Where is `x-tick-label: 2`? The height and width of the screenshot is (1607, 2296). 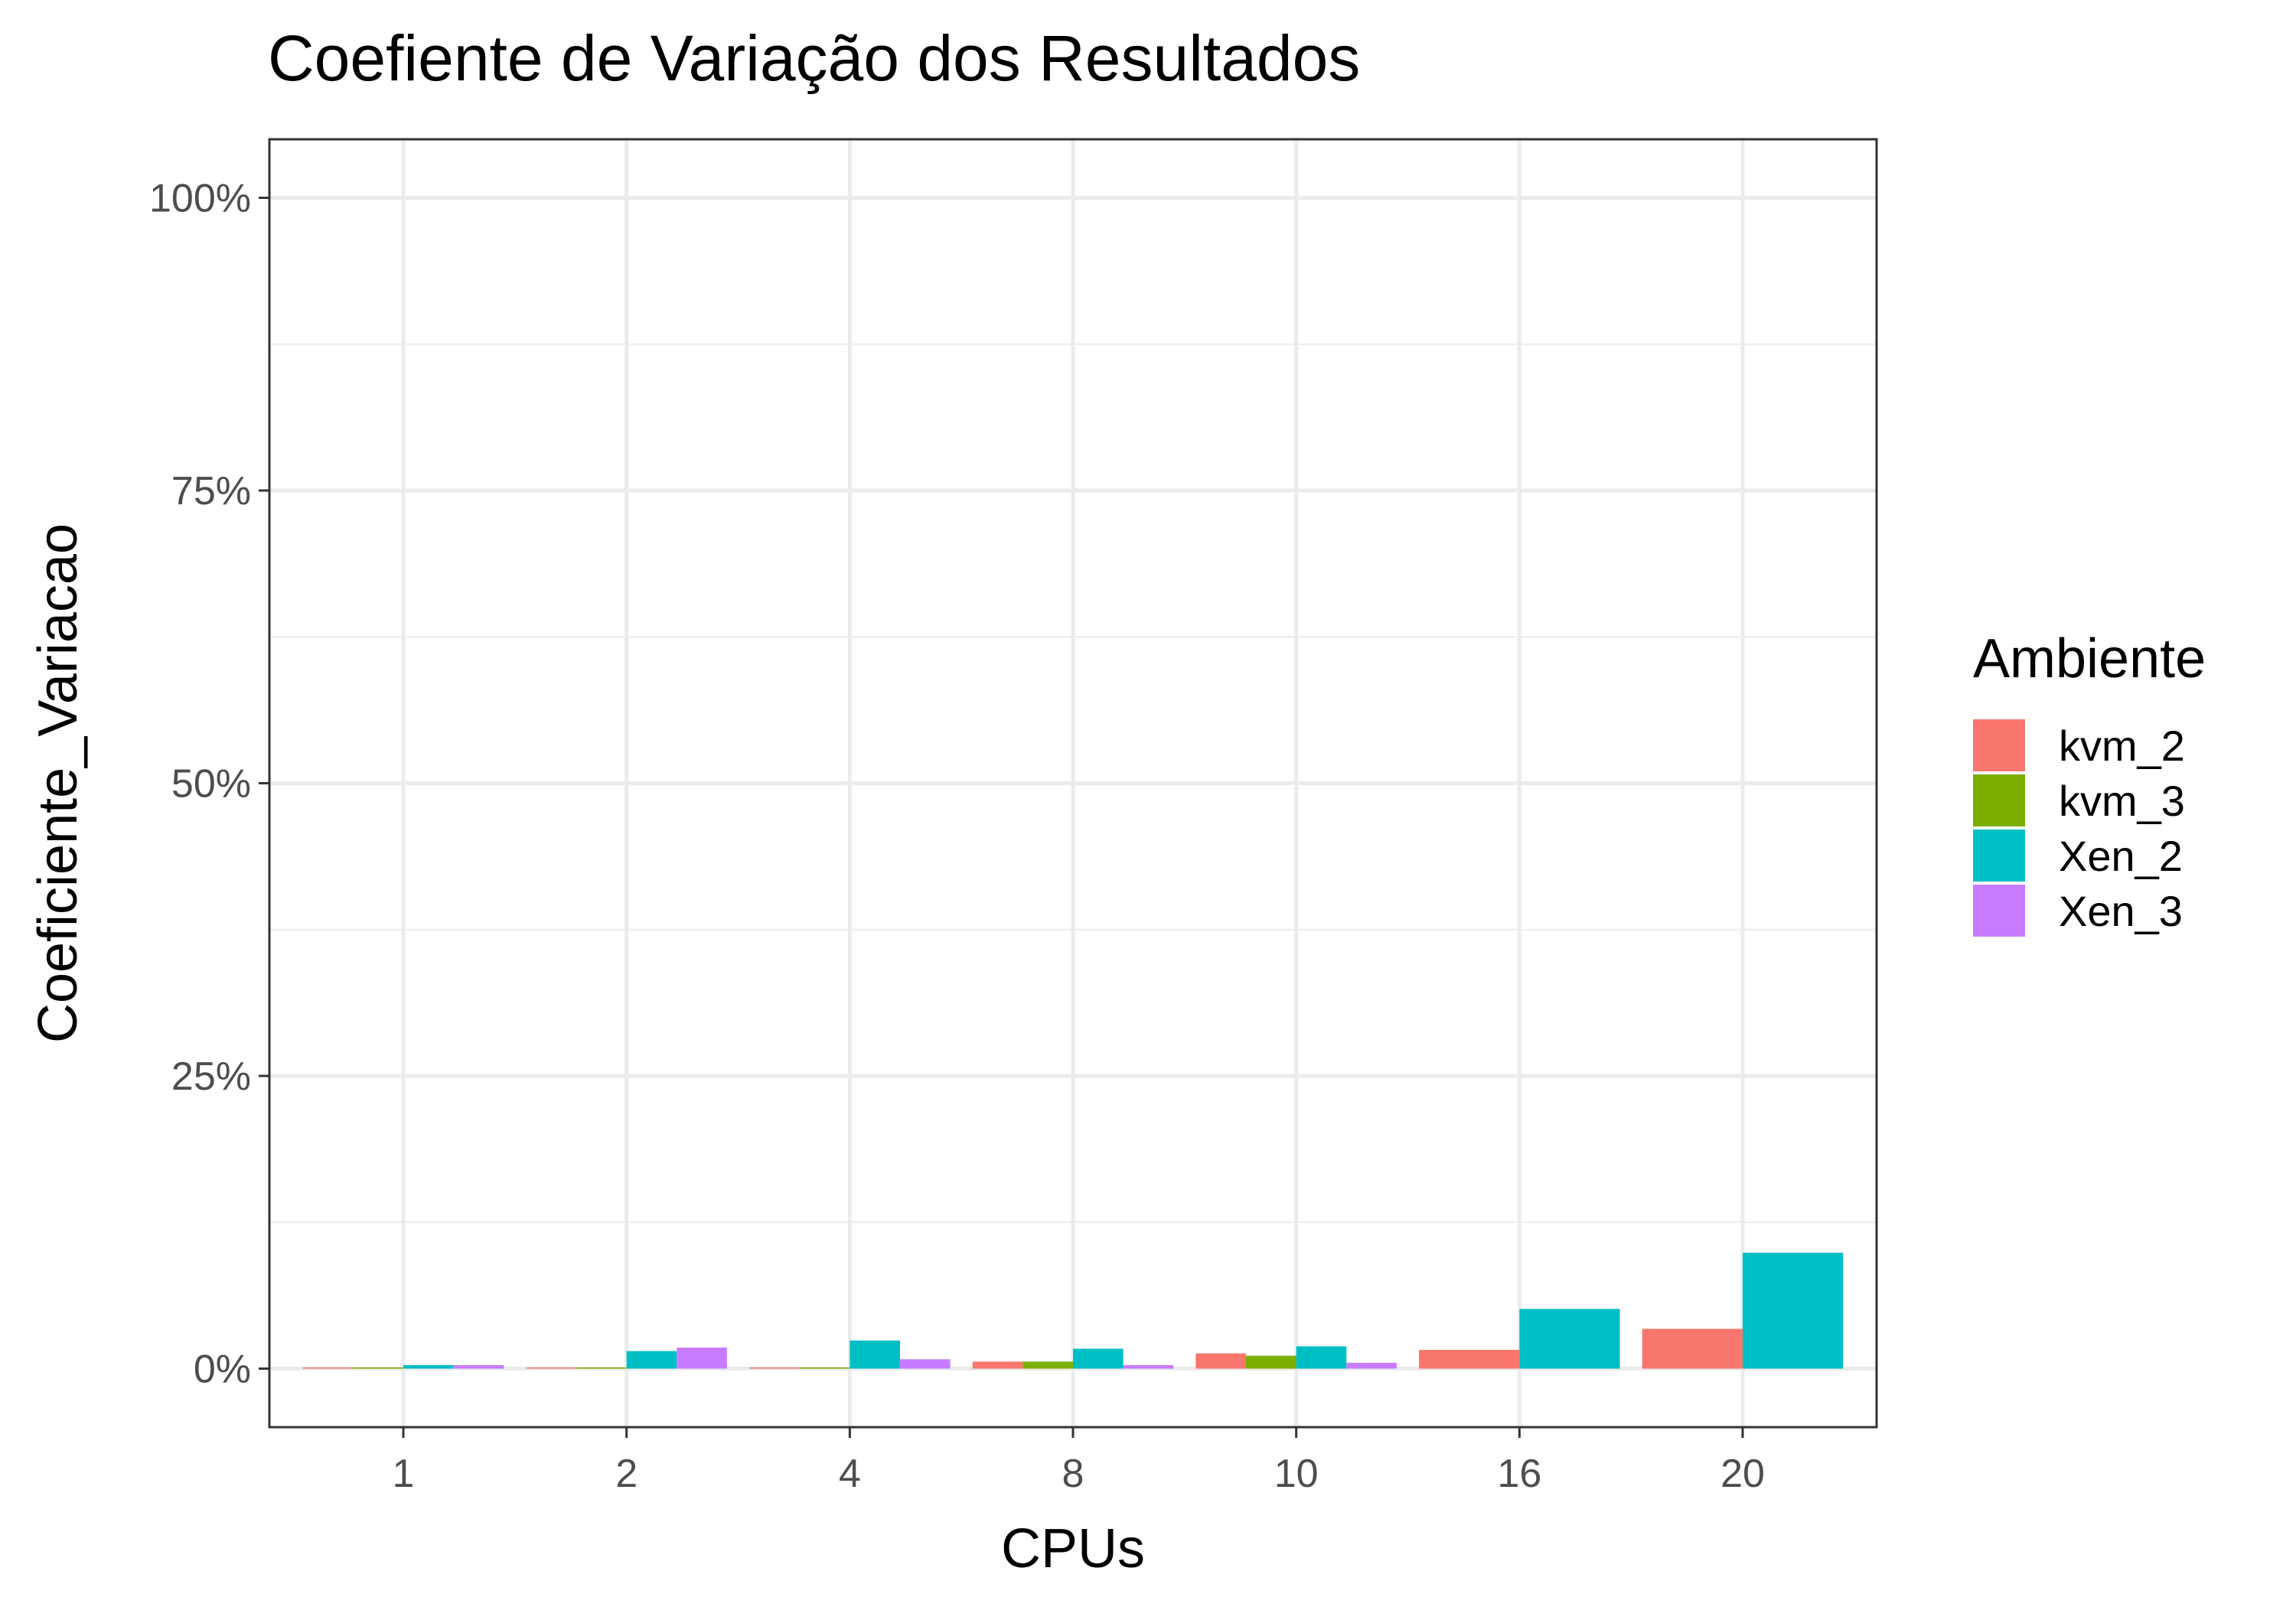 x-tick-label: 2 is located at coordinates (626, 1474).